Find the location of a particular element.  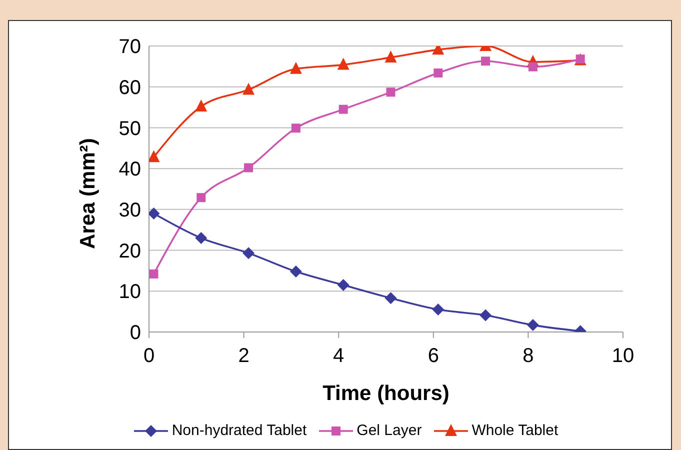

y-tick-label: 40 is located at coordinates (129, 169).